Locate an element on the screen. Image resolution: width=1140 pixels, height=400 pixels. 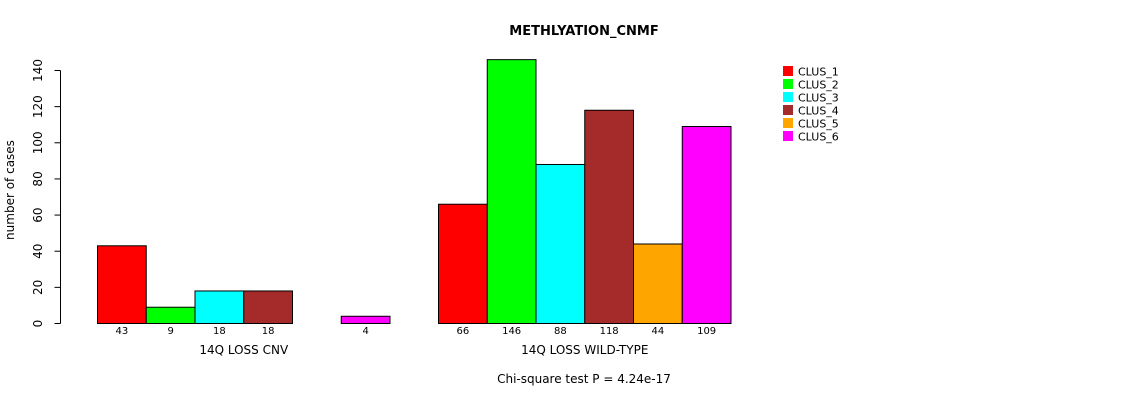
group-labels: 14Q LOSS CNV 14Q LOSS WILD-TYPE is located at coordinates (423, 350).